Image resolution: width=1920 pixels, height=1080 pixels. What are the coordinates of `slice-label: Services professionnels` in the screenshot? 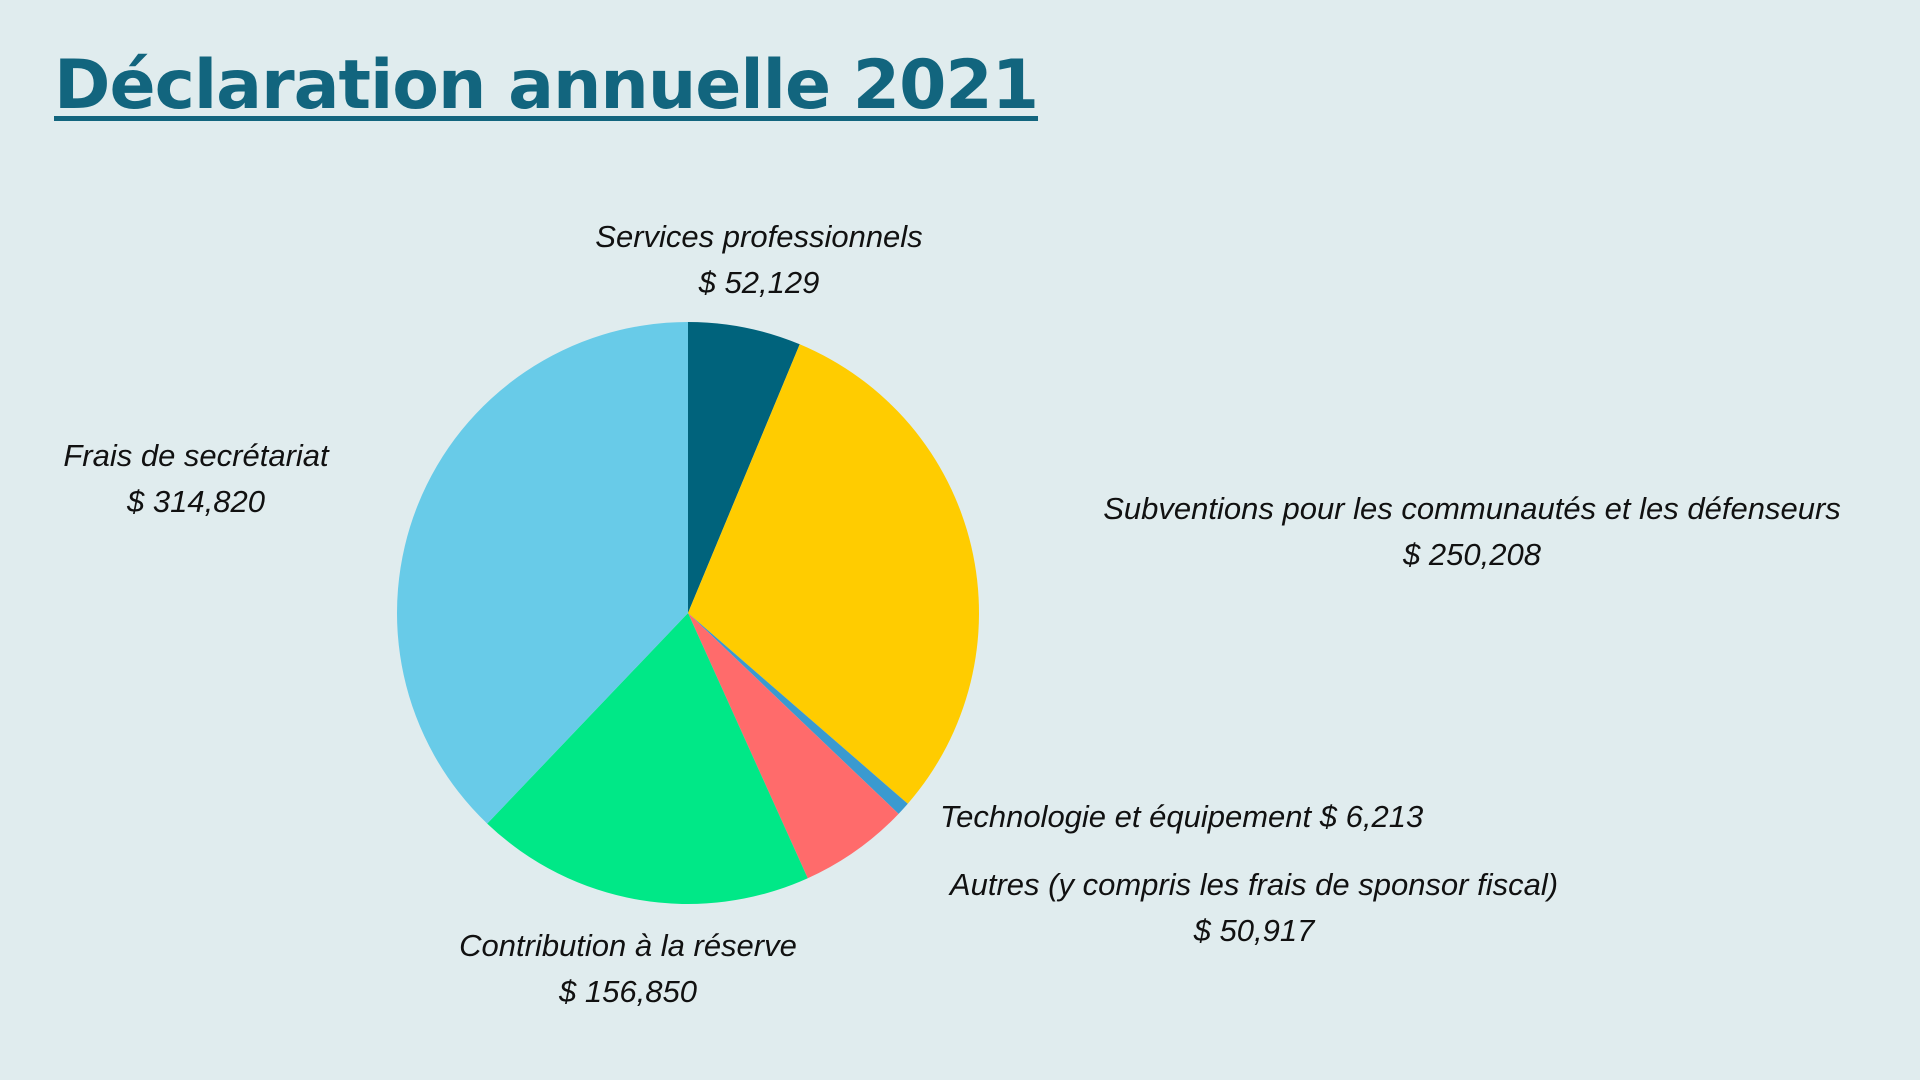 It's located at (759, 236).